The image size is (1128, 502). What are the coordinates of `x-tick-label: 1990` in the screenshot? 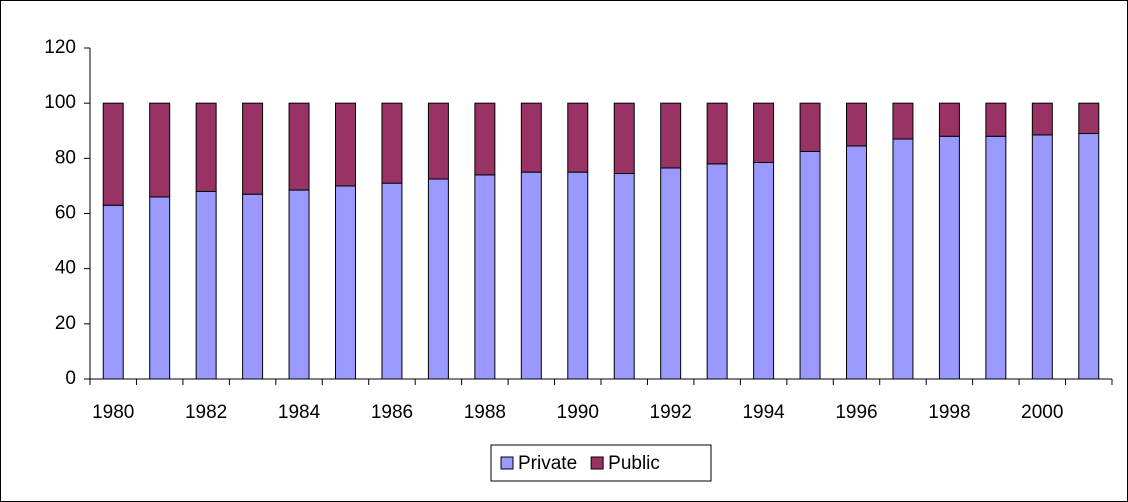 It's located at (578, 412).